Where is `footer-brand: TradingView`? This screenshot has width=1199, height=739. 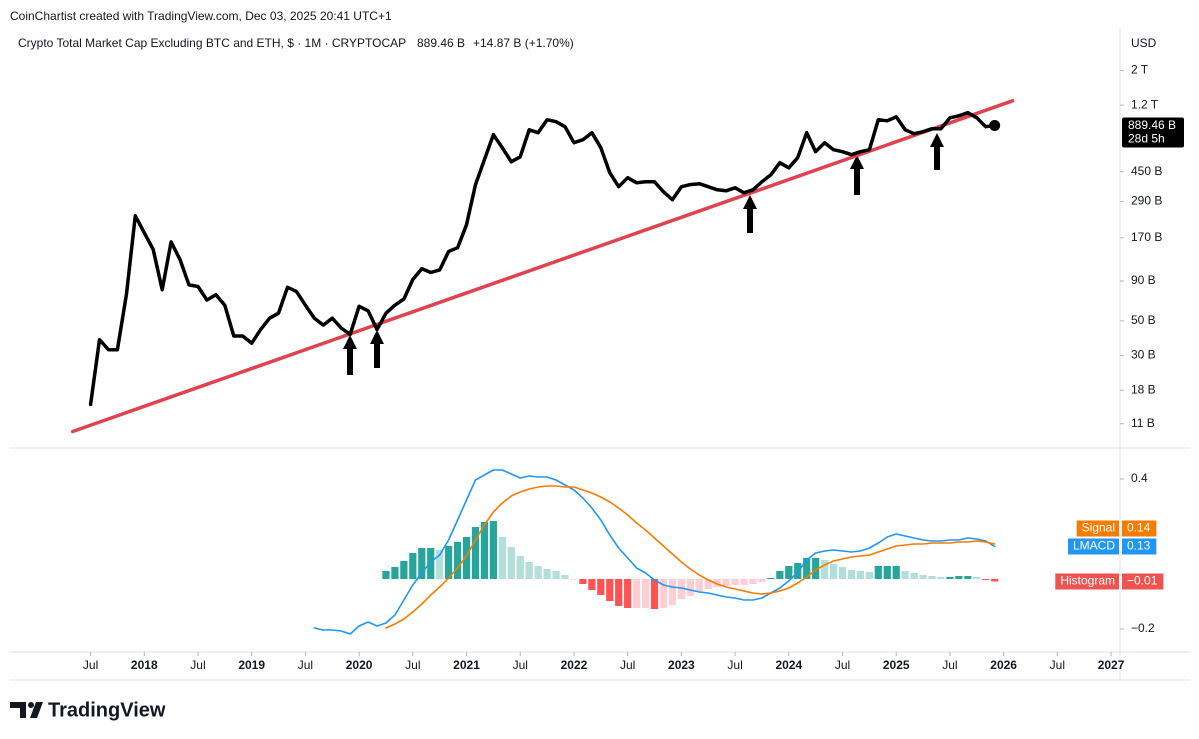 footer-brand: TradingView is located at coordinates (107, 710).